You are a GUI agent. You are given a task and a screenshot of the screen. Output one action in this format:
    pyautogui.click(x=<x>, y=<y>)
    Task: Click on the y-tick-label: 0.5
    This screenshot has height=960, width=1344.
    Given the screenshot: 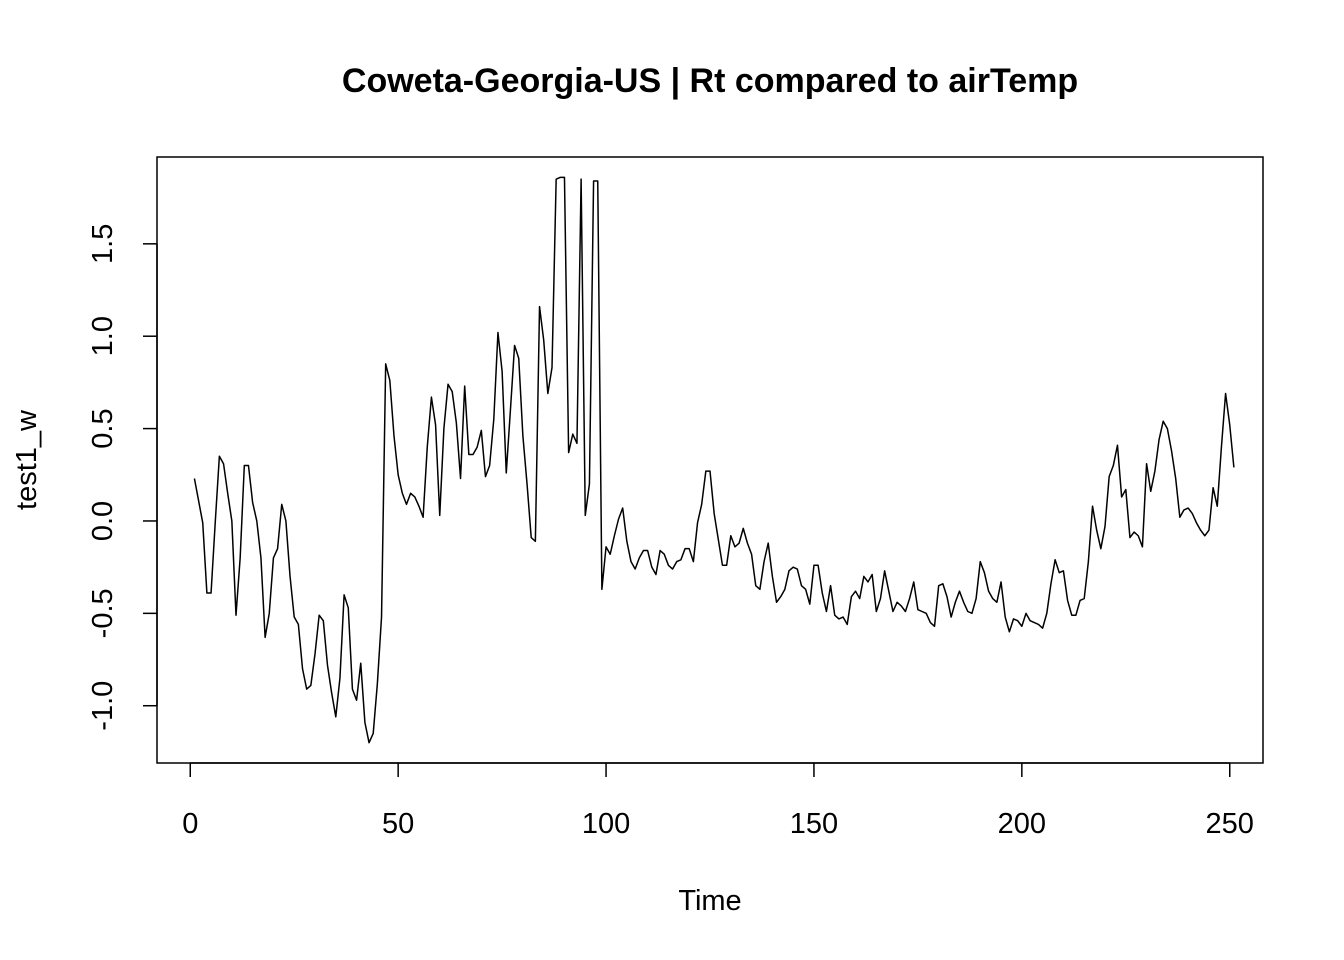 What is the action you would take?
    pyautogui.click(x=103, y=428)
    